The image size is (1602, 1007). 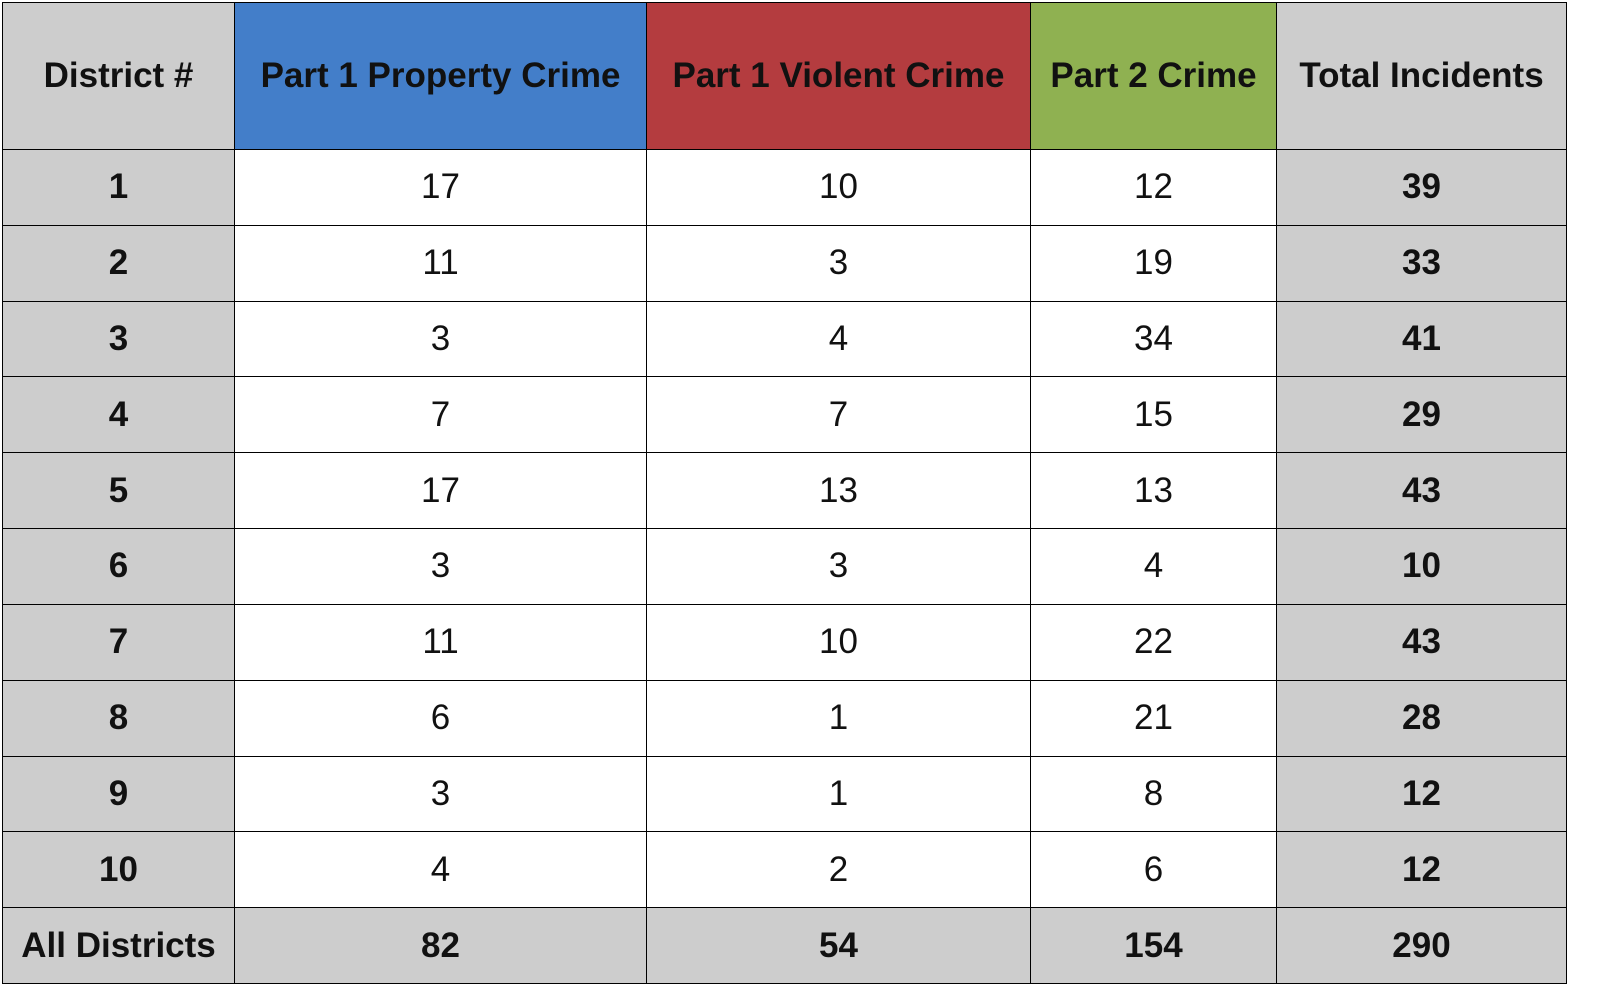 What do you see at coordinates (118, 187) in the screenshot?
I see `district-cell: 1` at bounding box center [118, 187].